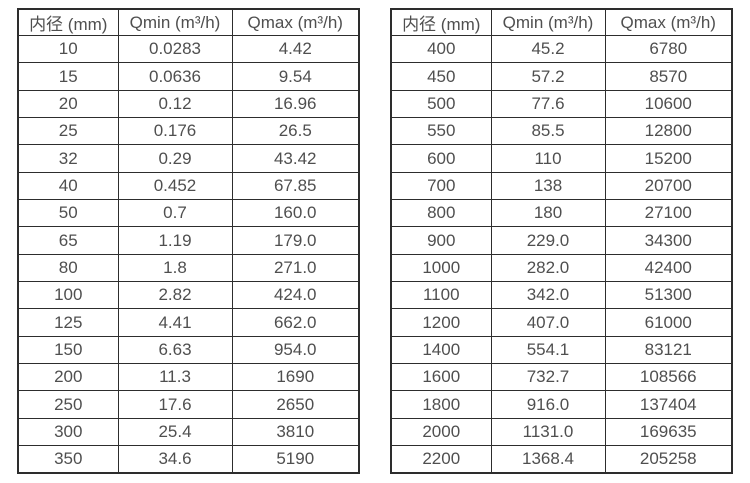 The height and width of the screenshot is (483, 750). What do you see at coordinates (175, 158) in the screenshot?
I see `cell: 0.29` at bounding box center [175, 158].